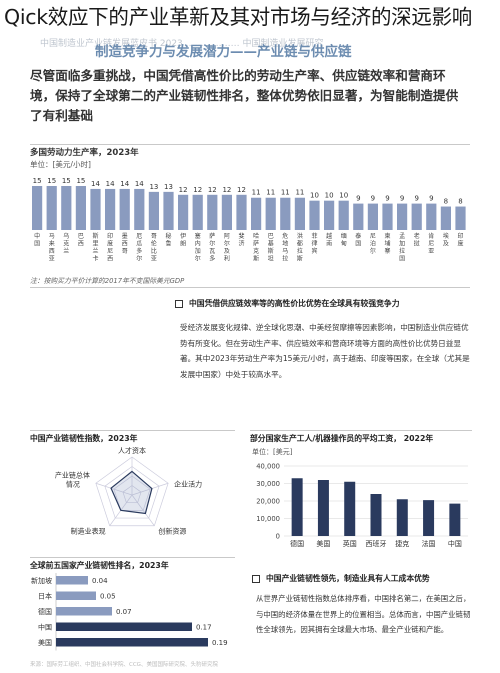 The height and width of the screenshot is (673, 500). Describe the element at coordinates (431, 243) in the screenshot. I see `productivity-category-label: 肯尼亚` at that location.